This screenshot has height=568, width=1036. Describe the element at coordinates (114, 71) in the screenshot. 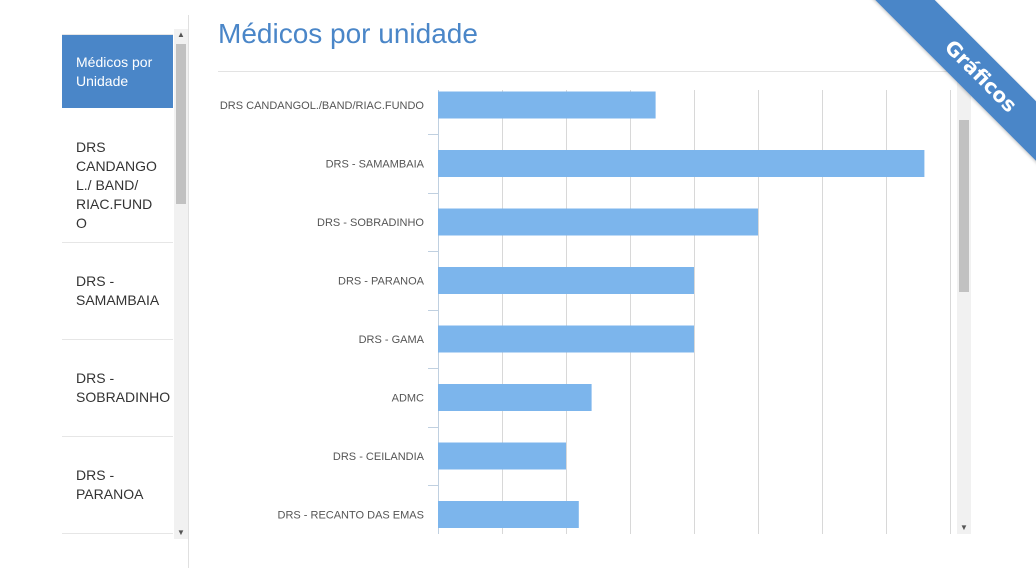

I see `sidebar-item-label: Médicos por Unidade` at that location.